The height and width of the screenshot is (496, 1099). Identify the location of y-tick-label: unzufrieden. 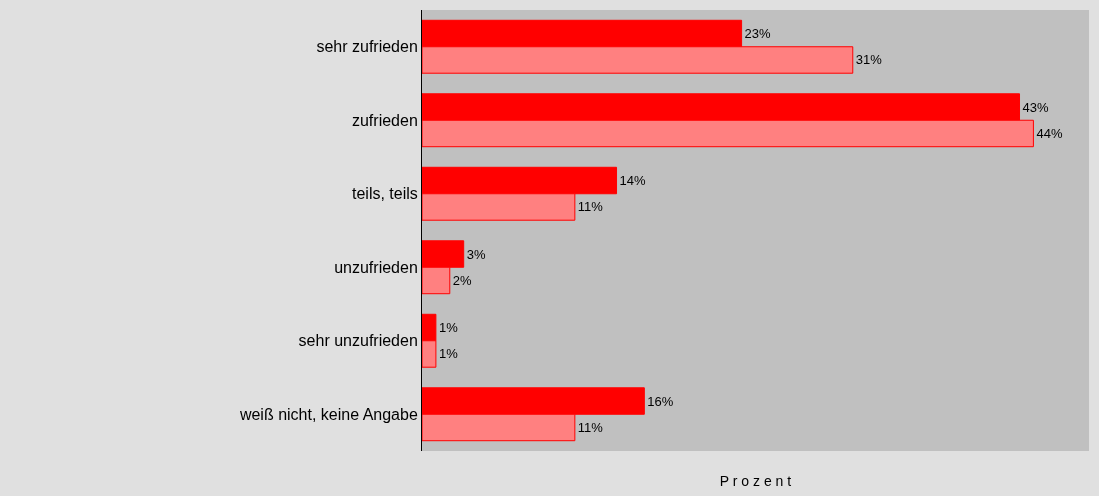
(376, 267).